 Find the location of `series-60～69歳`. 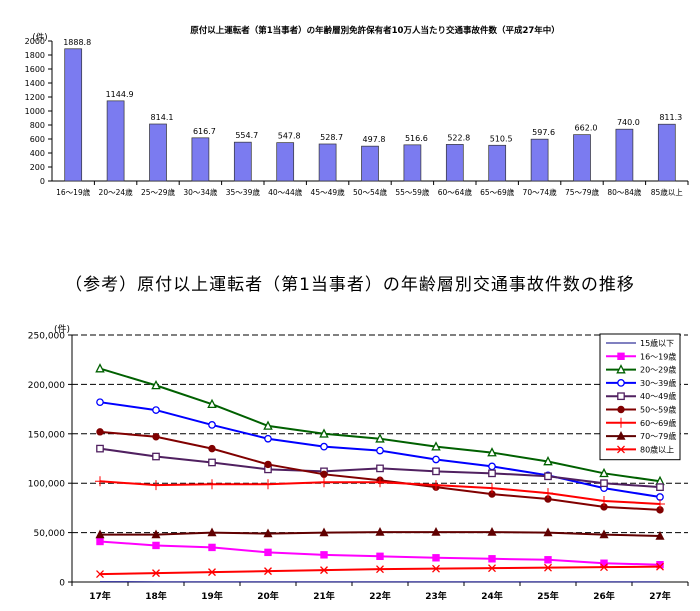

series-60～69歳 is located at coordinates (380, 492).